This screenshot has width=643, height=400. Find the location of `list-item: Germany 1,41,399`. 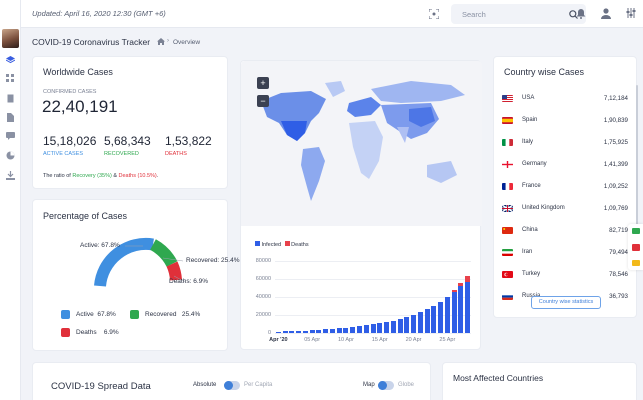

list-item: Germany 1,41,399 is located at coordinates (565, 164).